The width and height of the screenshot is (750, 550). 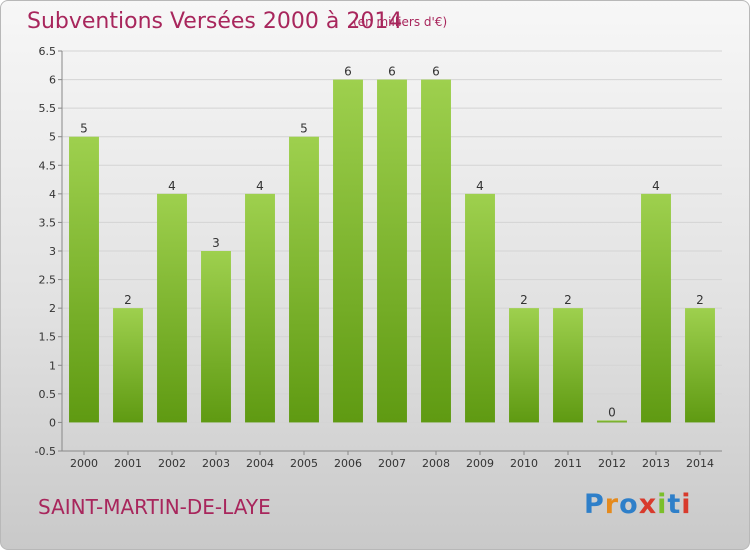 What do you see at coordinates (480, 463) in the screenshot?
I see `x-tick-label: 2009` at bounding box center [480, 463].